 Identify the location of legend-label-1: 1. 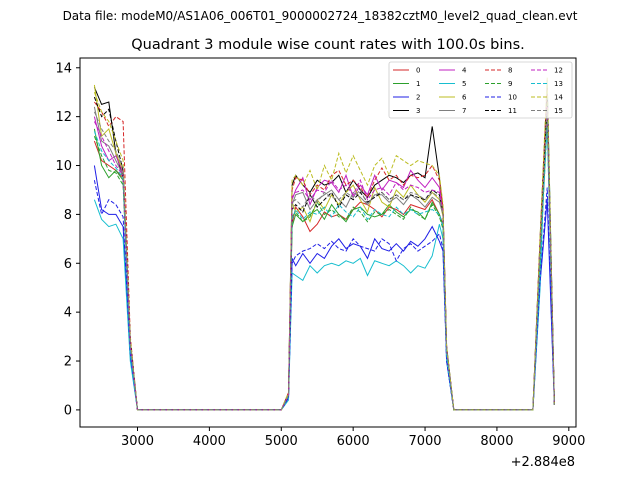
(418, 84).